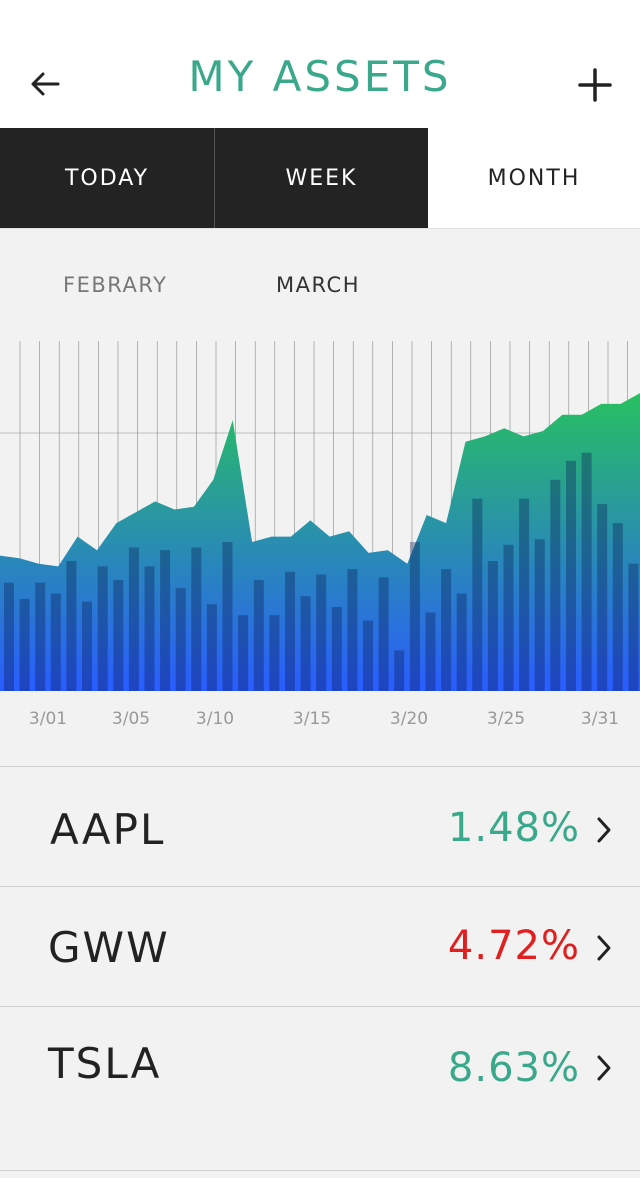  What do you see at coordinates (320, 1089) in the screenshot?
I see `asset-row-tsla: TSLA 8.63%` at bounding box center [320, 1089].